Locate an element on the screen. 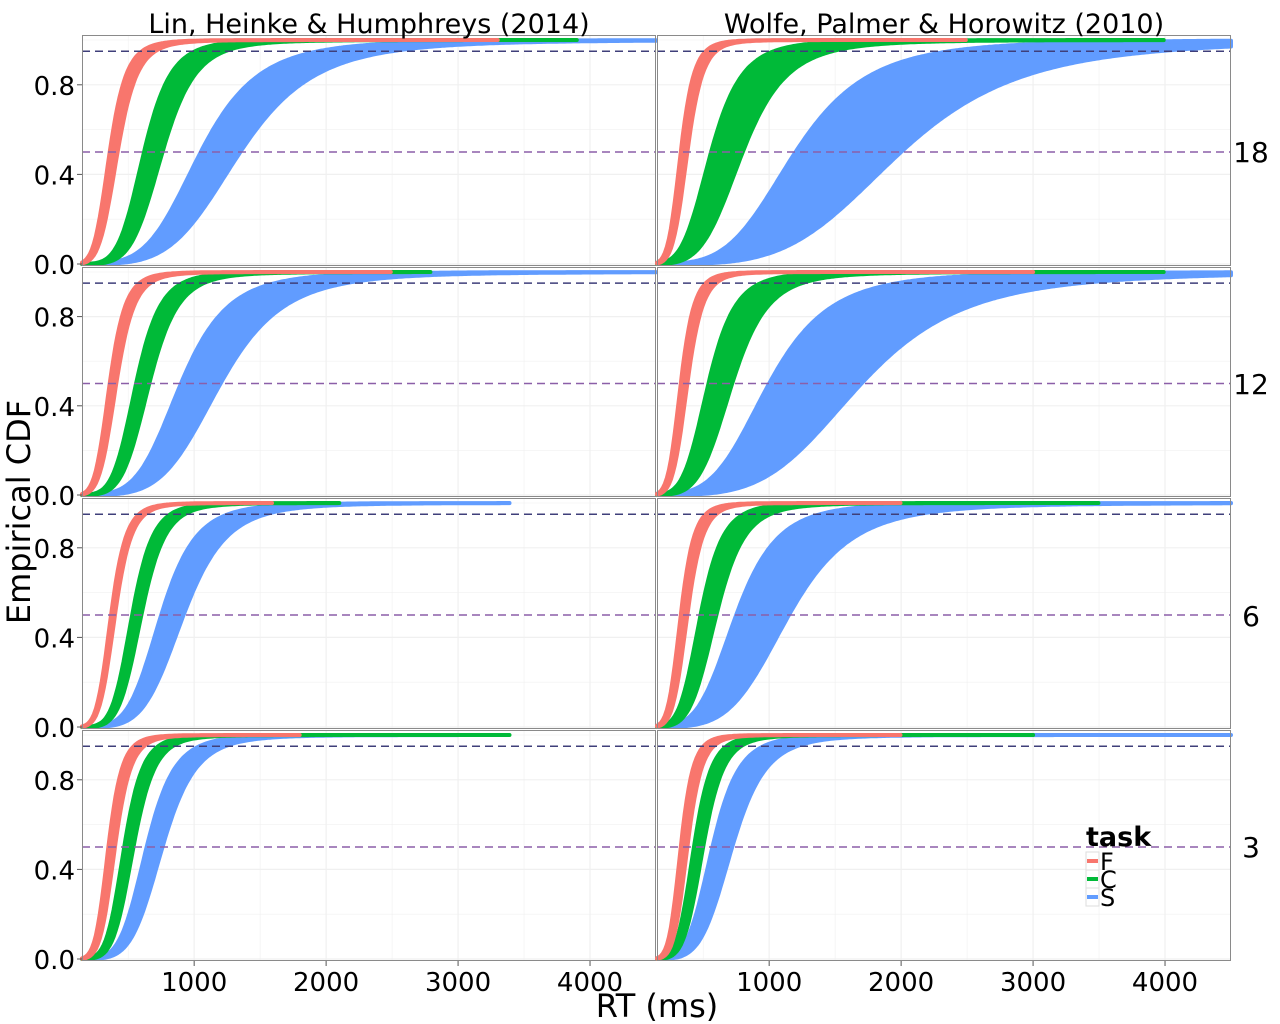 The height and width of the screenshot is (1024, 1280). legend-title: task is located at coordinates (1119, 837).